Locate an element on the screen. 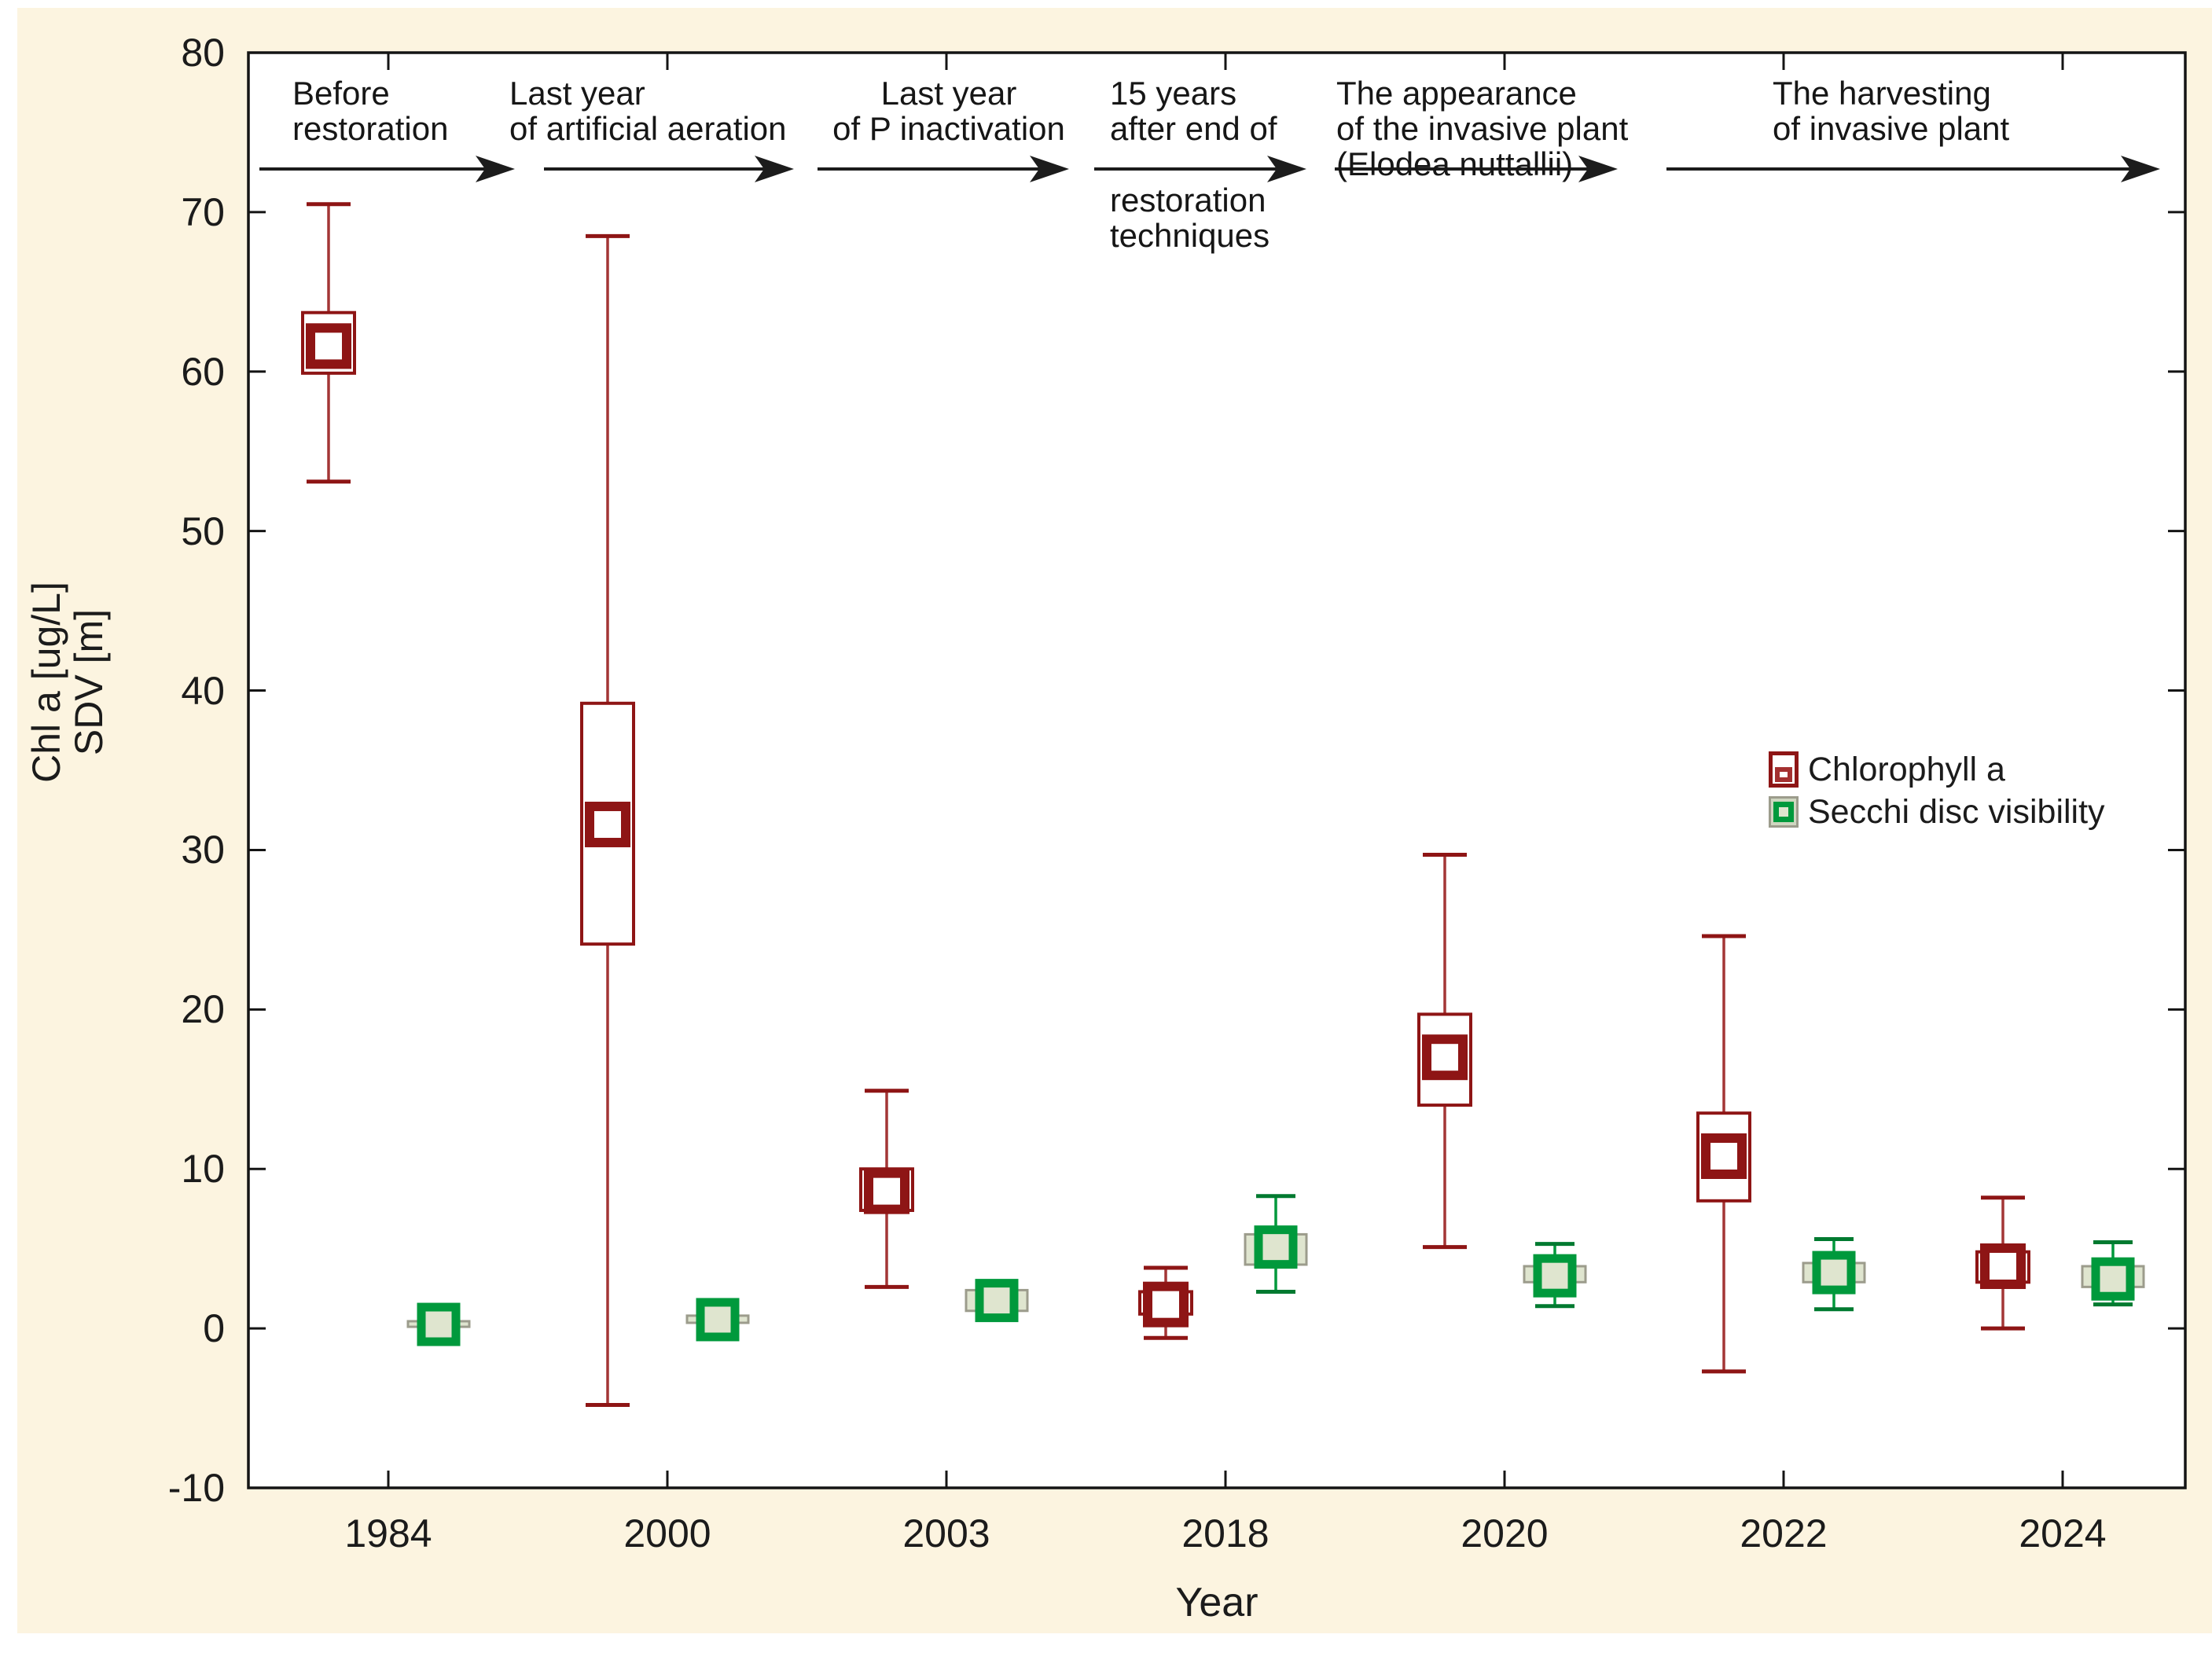 The image size is (2212, 1671). x-tick-label: 1984 is located at coordinates (388, 1533).